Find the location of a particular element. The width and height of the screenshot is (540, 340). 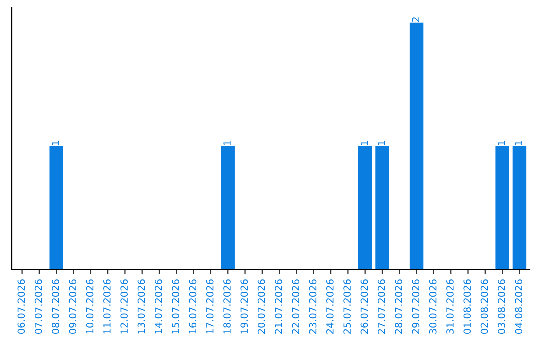

x-tick-label: 12.07.2026 is located at coordinates (124, 307).